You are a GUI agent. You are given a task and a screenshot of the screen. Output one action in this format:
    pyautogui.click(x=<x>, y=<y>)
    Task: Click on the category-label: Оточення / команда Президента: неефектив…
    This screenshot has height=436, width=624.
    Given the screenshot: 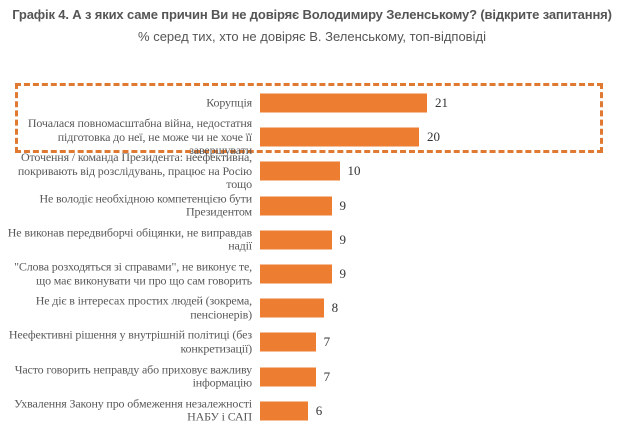 What is the action you would take?
    pyautogui.click(x=134, y=171)
    